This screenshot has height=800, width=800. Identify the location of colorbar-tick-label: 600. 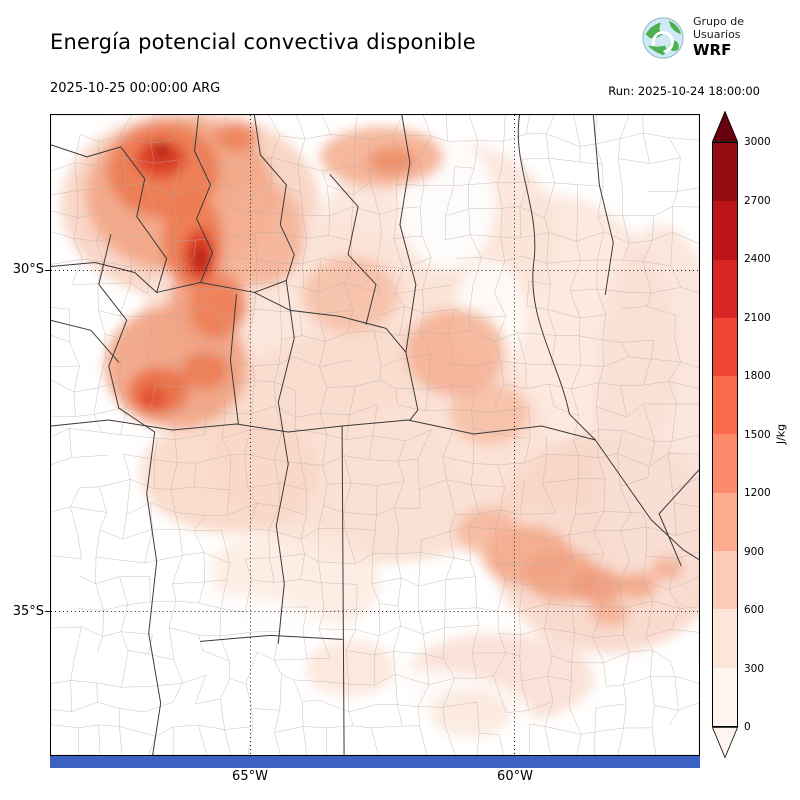
(754, 610).